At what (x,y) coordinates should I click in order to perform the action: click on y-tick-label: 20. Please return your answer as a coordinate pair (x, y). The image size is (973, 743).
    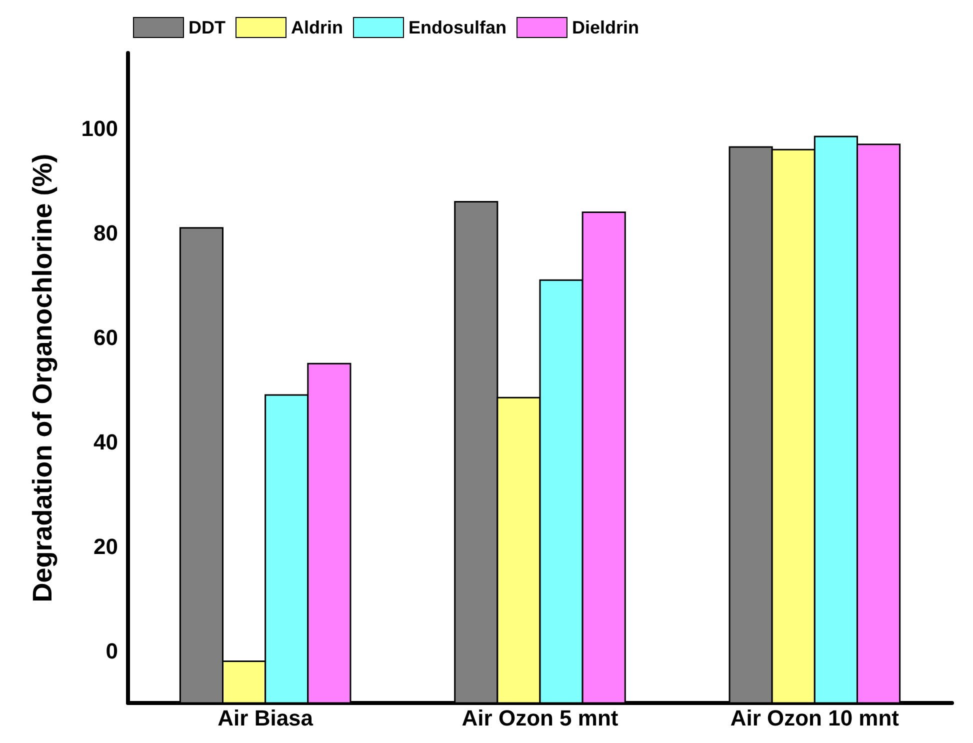
    Looking at the image, I should click on (106, 546).